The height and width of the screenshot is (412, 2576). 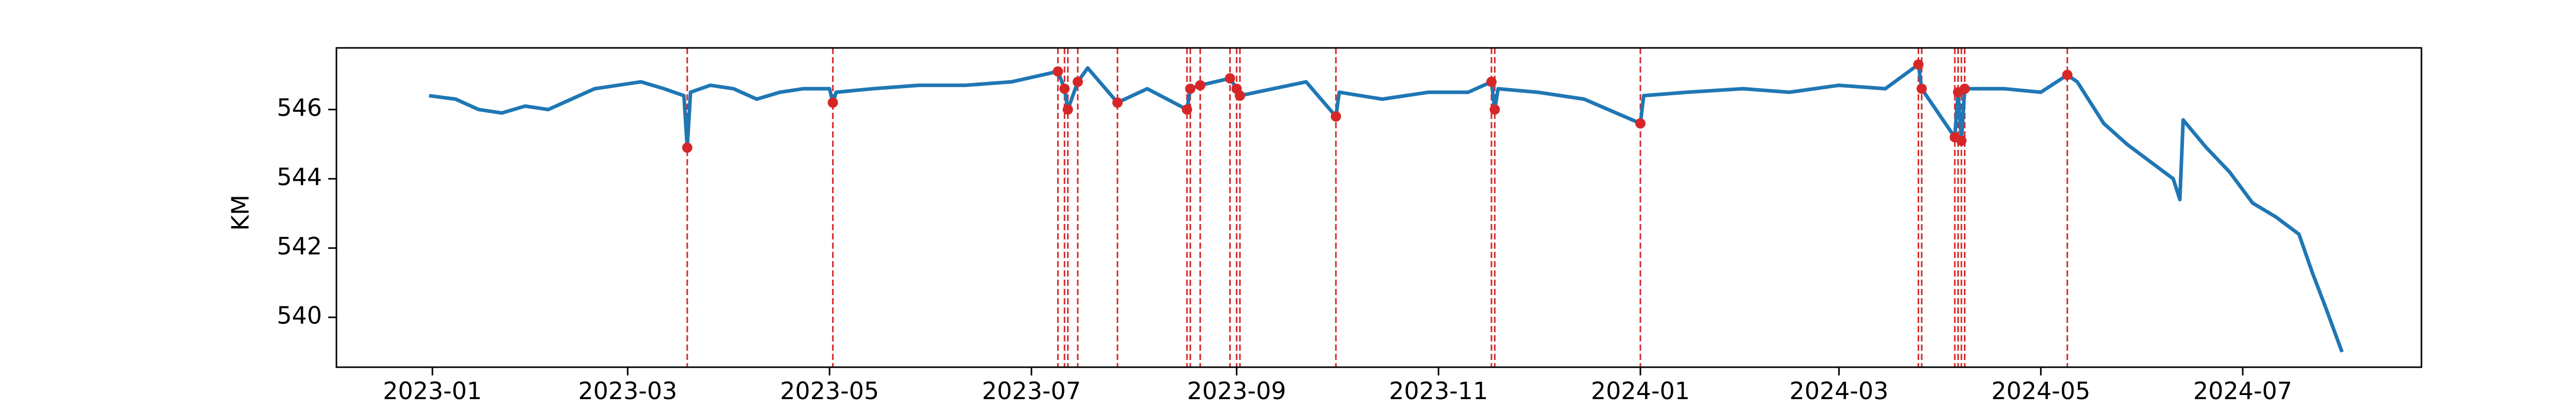 I want to click on x-tick-label: 2024-05, so click(x=2040, y=391).